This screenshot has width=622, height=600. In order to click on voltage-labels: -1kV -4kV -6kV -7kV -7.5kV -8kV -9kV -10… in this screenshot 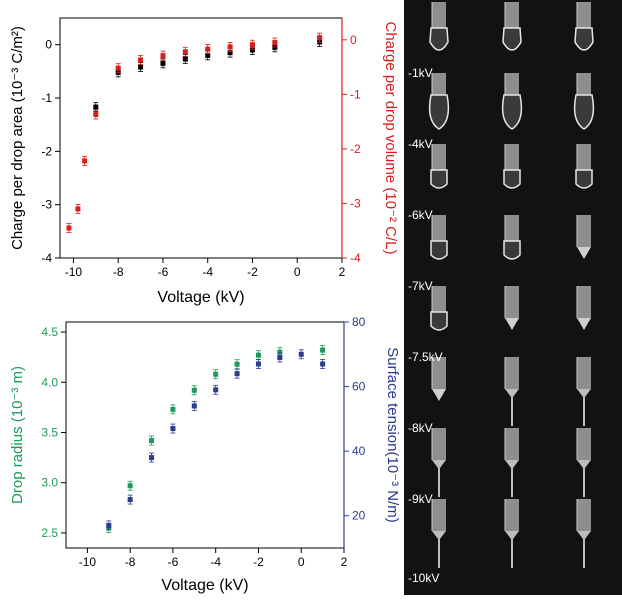, I will do `click(425, 325)`.